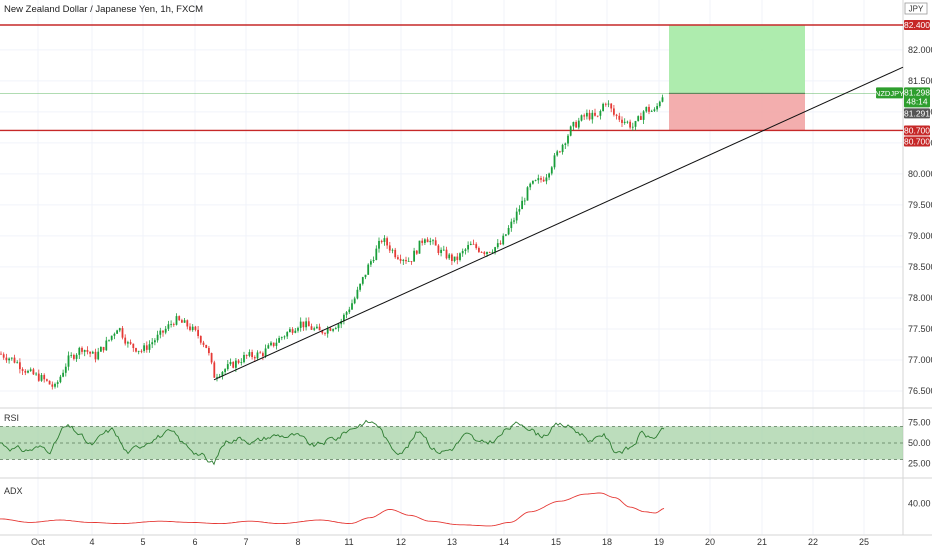 This screenshot has height=550, width=932. What do you see at coordinates (889, 93) in the screenshot?
I see `symbol-tag-text: NZDJPY` at bounding box center [889, 93].